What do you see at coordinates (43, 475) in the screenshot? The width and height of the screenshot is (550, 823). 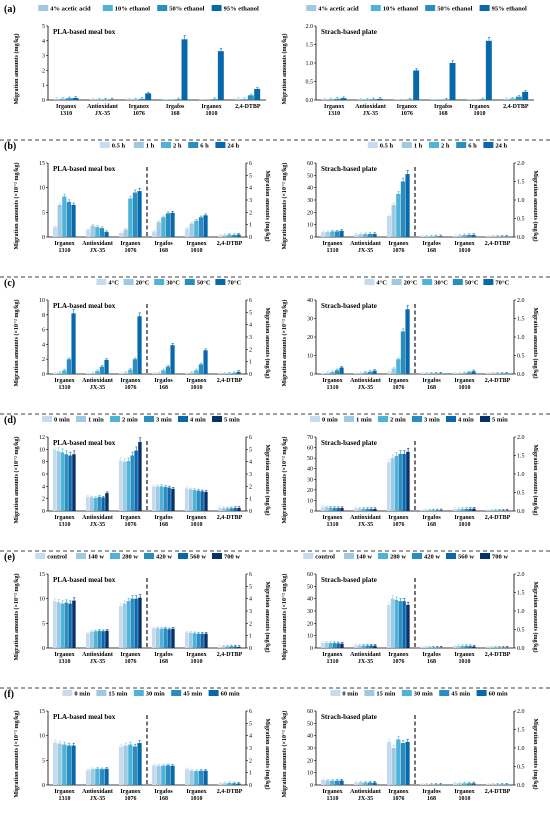 I see `y-tick-label: 6` at bounding box center [43, 475].